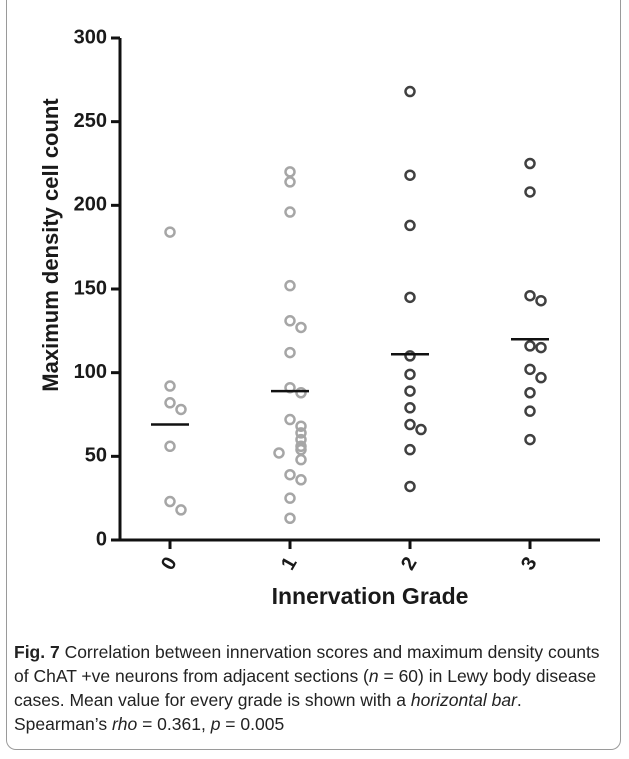 This screenshot has height=759, width=629. What do you see at coordinates (90, 372) in the screenshot?
I see `y-tick-label: 100` at bounding box center [90, 372].